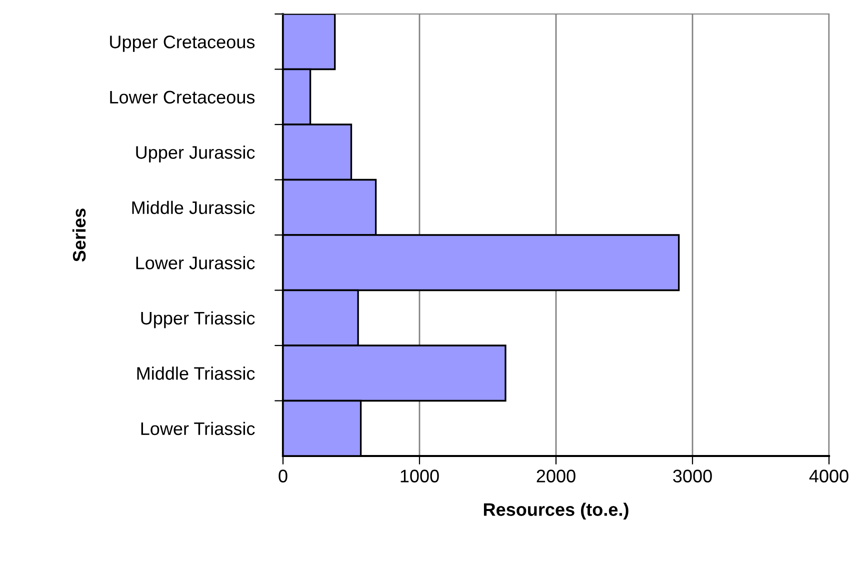  I want to click on y-tick-label: Lower Jurassic, so click(195, 263).